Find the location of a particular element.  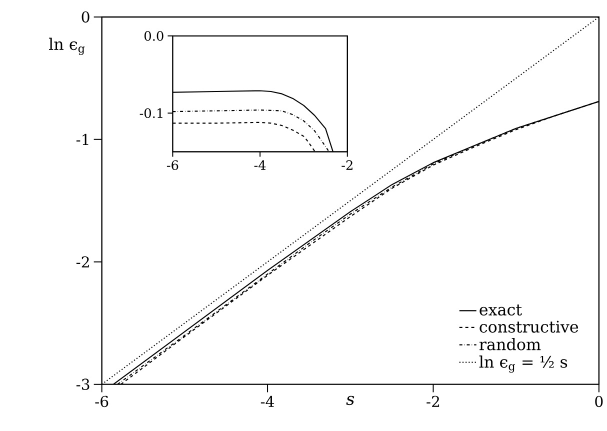

x-axis-title: s is located at coordinates (350, 400).